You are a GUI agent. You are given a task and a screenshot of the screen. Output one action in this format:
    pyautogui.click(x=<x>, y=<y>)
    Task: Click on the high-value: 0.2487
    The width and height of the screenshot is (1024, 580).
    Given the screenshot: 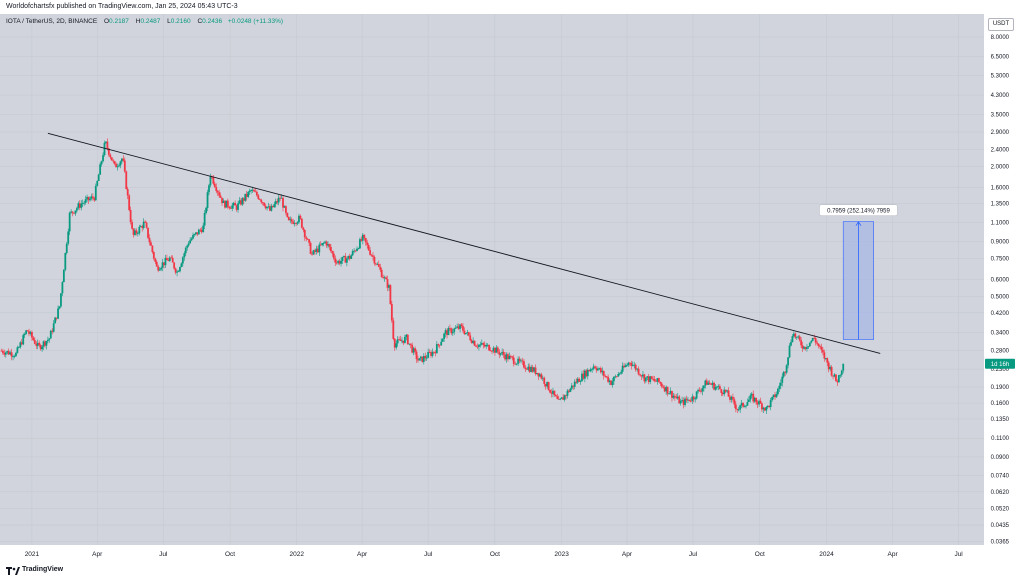 What is the action you would take?
    pyautogui.click(x=150, y=21)
    